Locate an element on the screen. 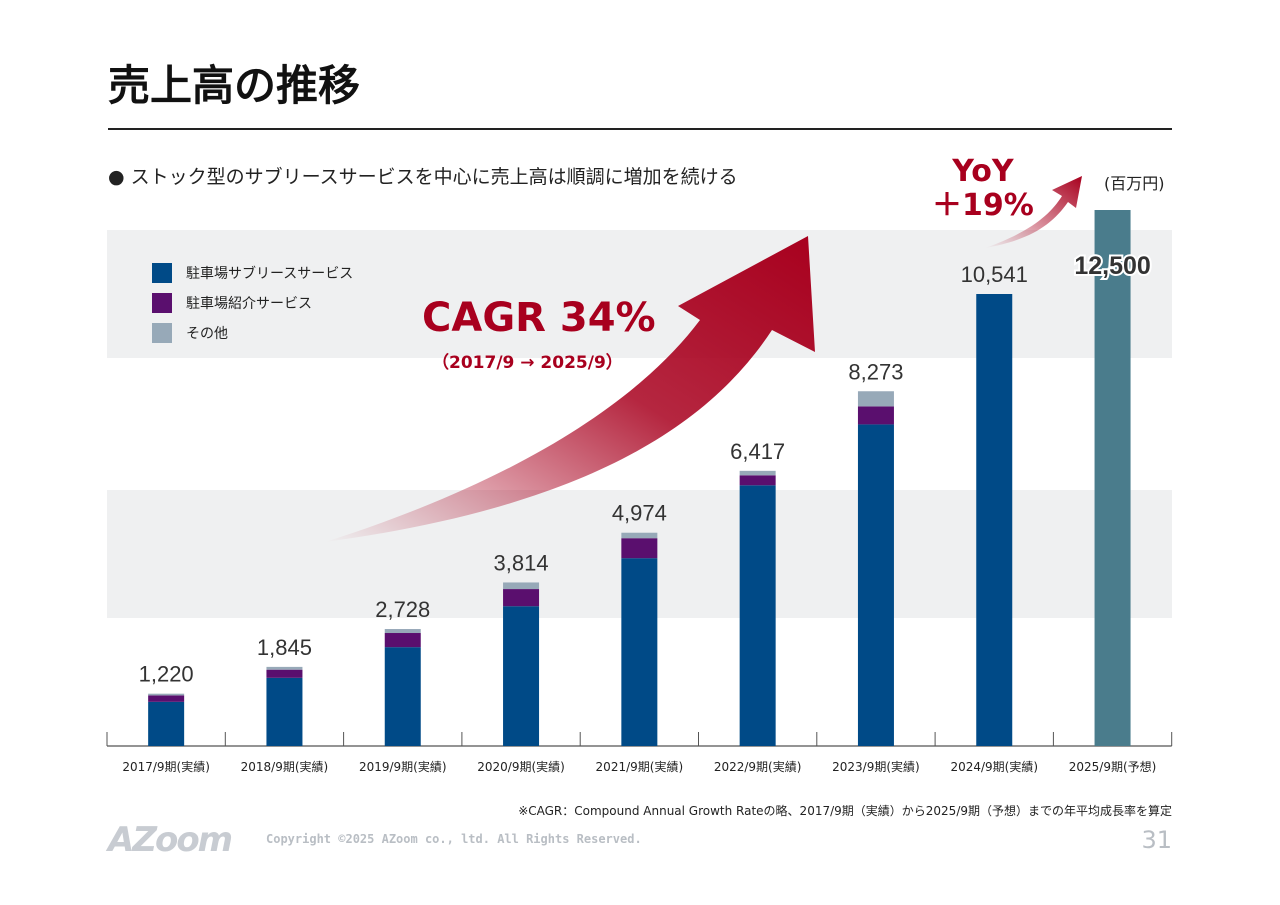  total-label: 1,845 is located at coordinates (284, 647).